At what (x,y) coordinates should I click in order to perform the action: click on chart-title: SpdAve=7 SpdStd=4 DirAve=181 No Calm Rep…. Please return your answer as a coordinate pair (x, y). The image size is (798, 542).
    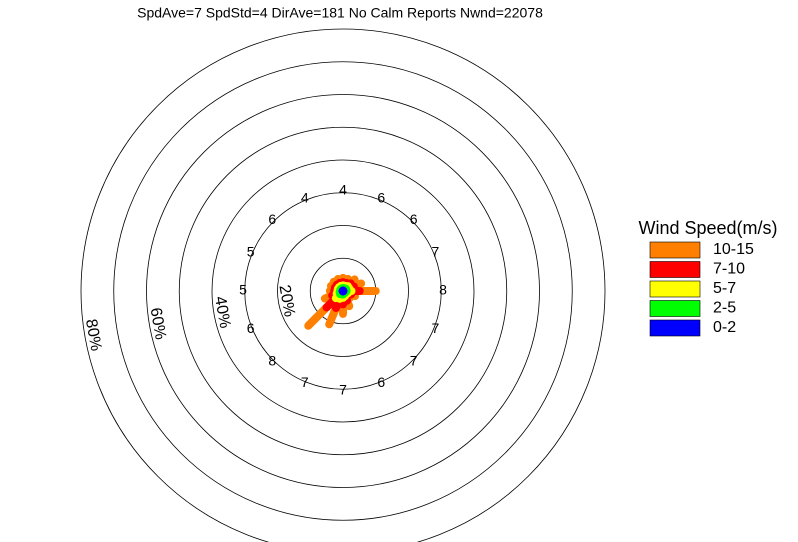
    Looking at the image, I should click on (340, 13).